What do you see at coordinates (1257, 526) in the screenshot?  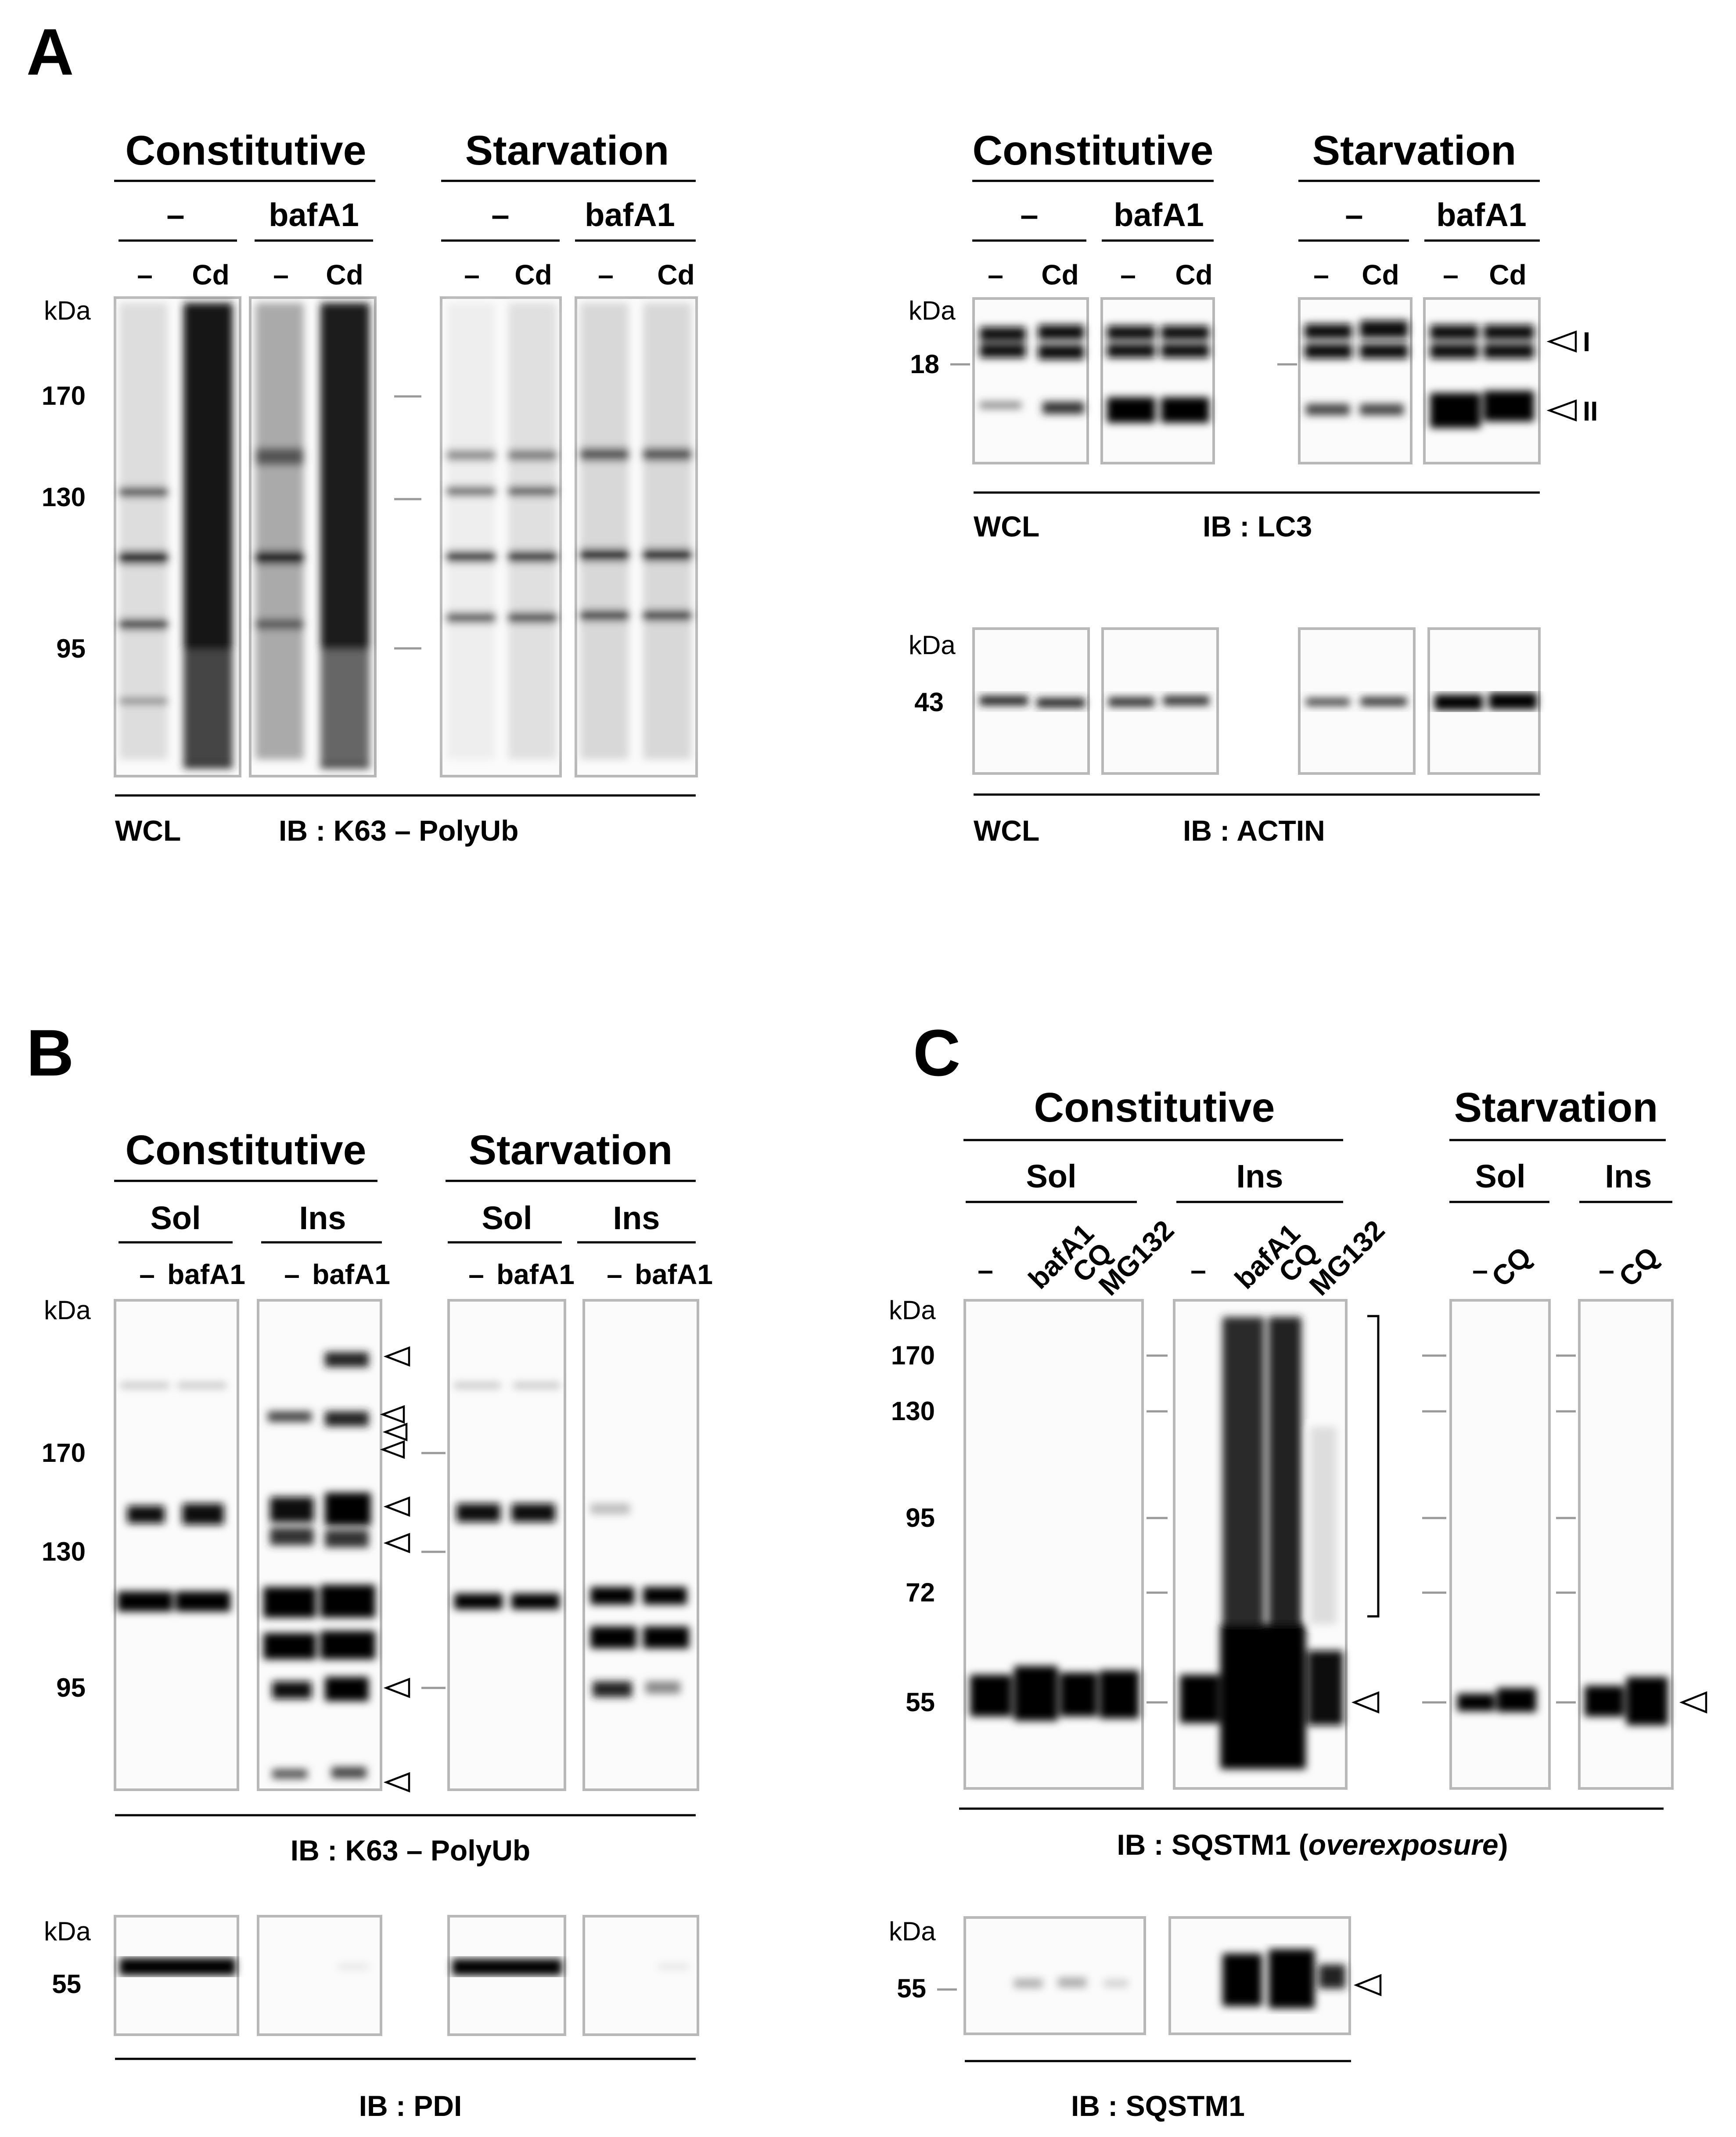 I see `footer-antibody-lc3: IB : LC3` at bounding box center [1257, 526].